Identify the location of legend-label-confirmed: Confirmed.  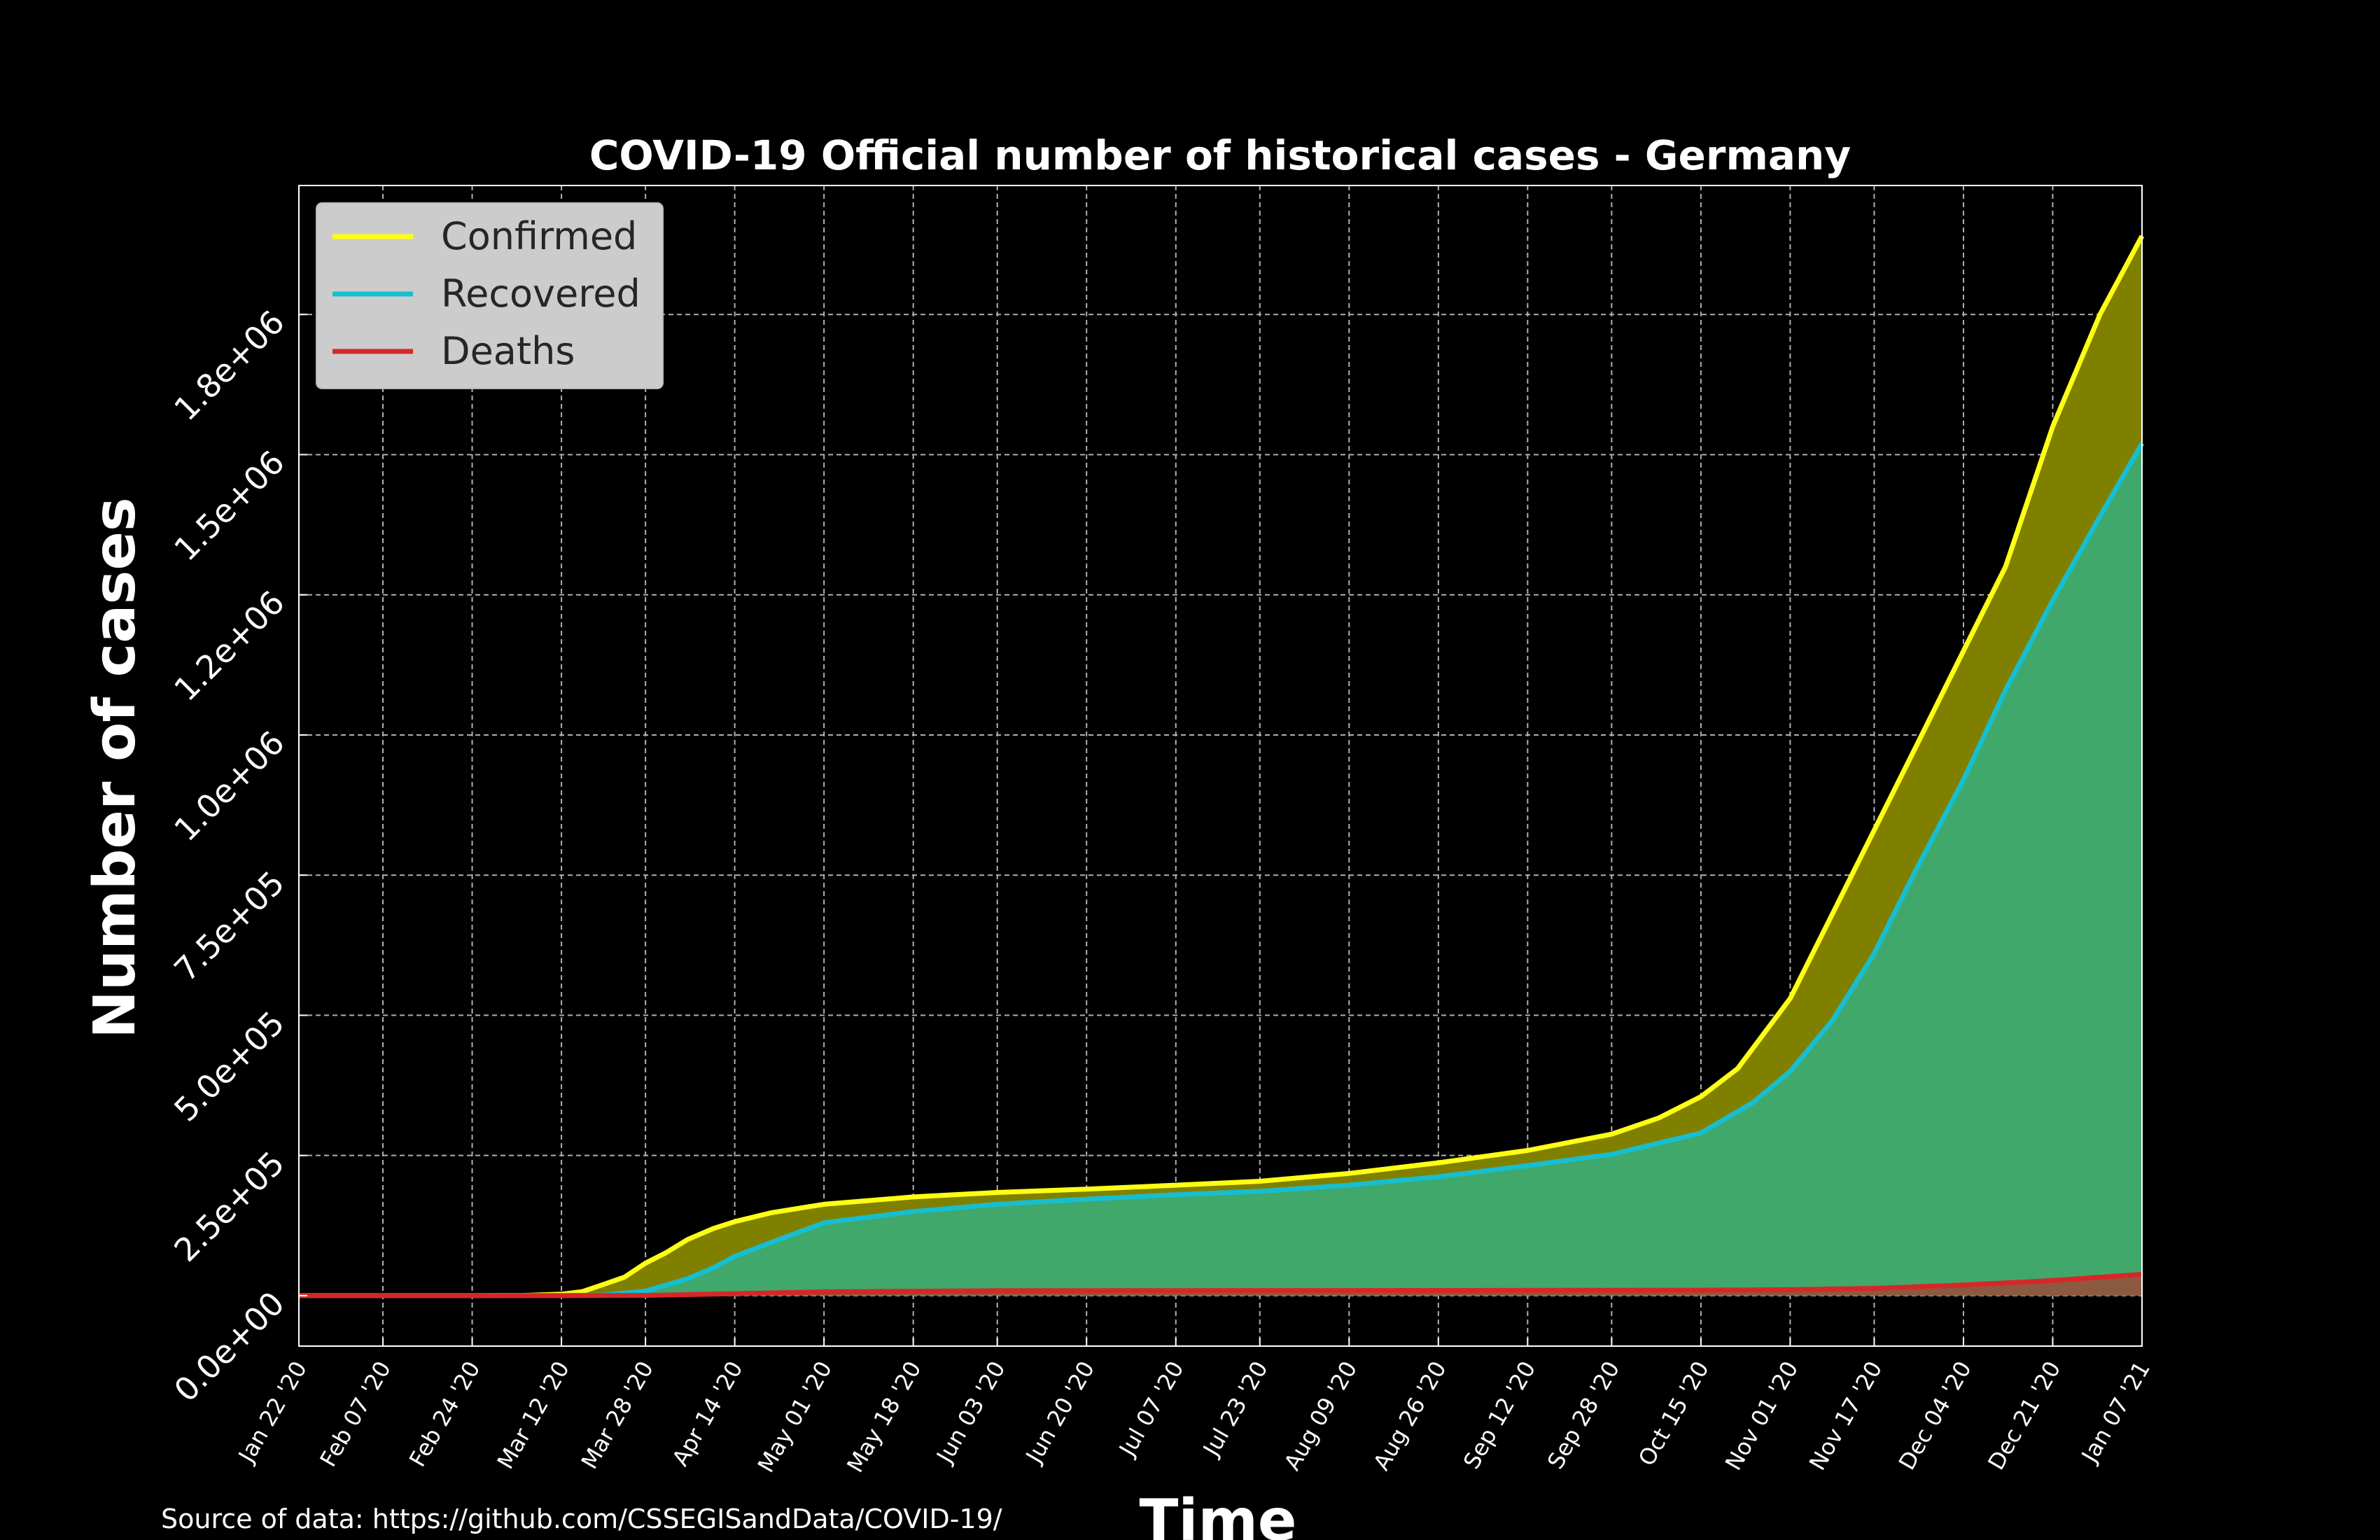
(539, 236).